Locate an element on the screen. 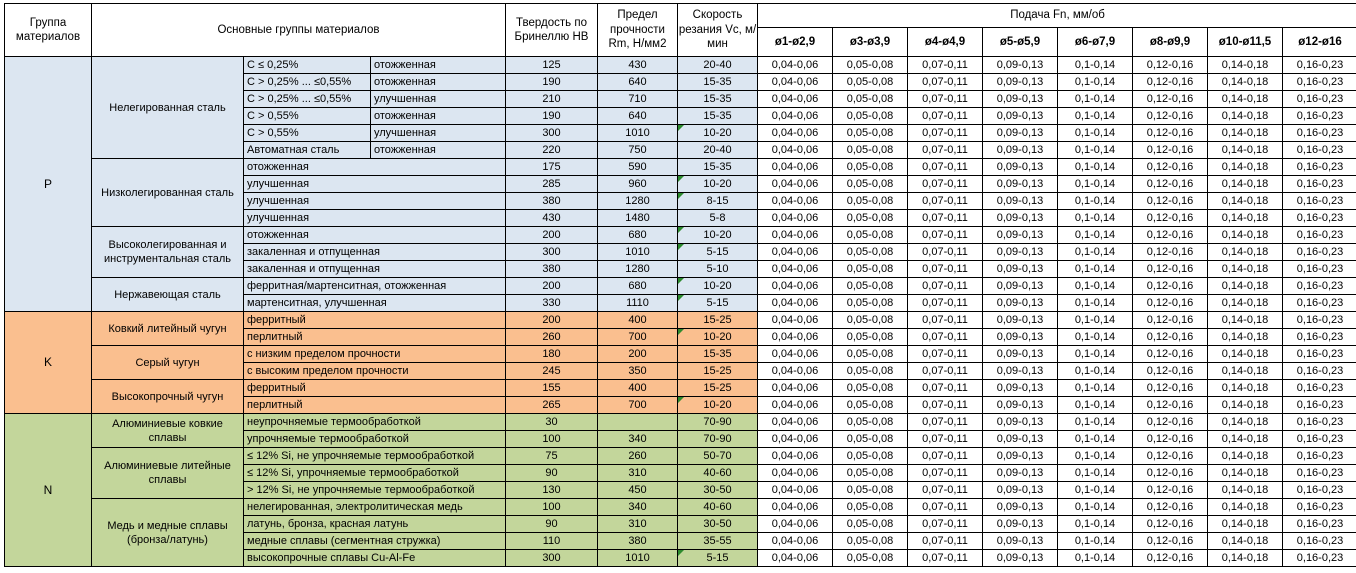  cutting-speed-cell: 10-20 is located at coordinates (717, 133).